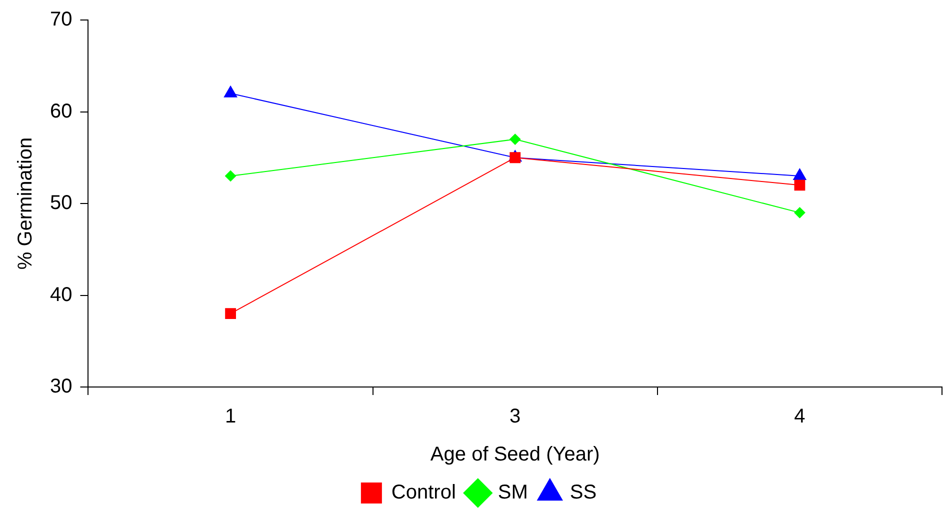 The height and width of the screenshot is (513, 950). What do you see at coordinates (513, 493) in the screenshot?
I see `legend-label: SM` at bounding box center [513, 493].